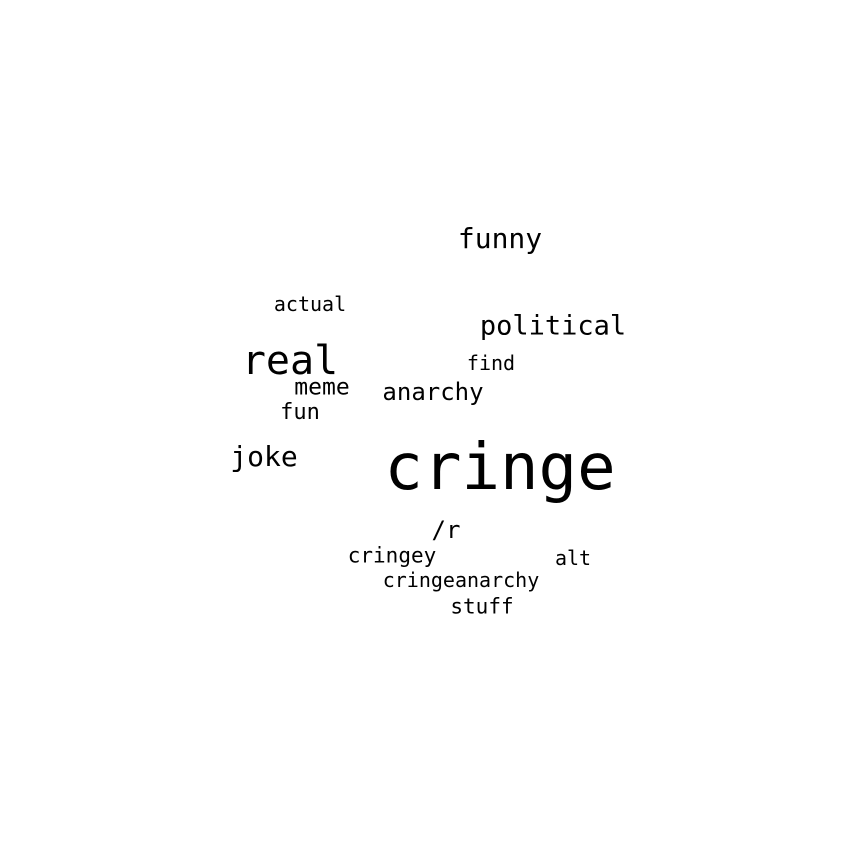 The width and height of the screenshot is (864, 864). Describe the element at coordinates (573, 558) in the screenshot. I see `word-alt: alt` at that location.